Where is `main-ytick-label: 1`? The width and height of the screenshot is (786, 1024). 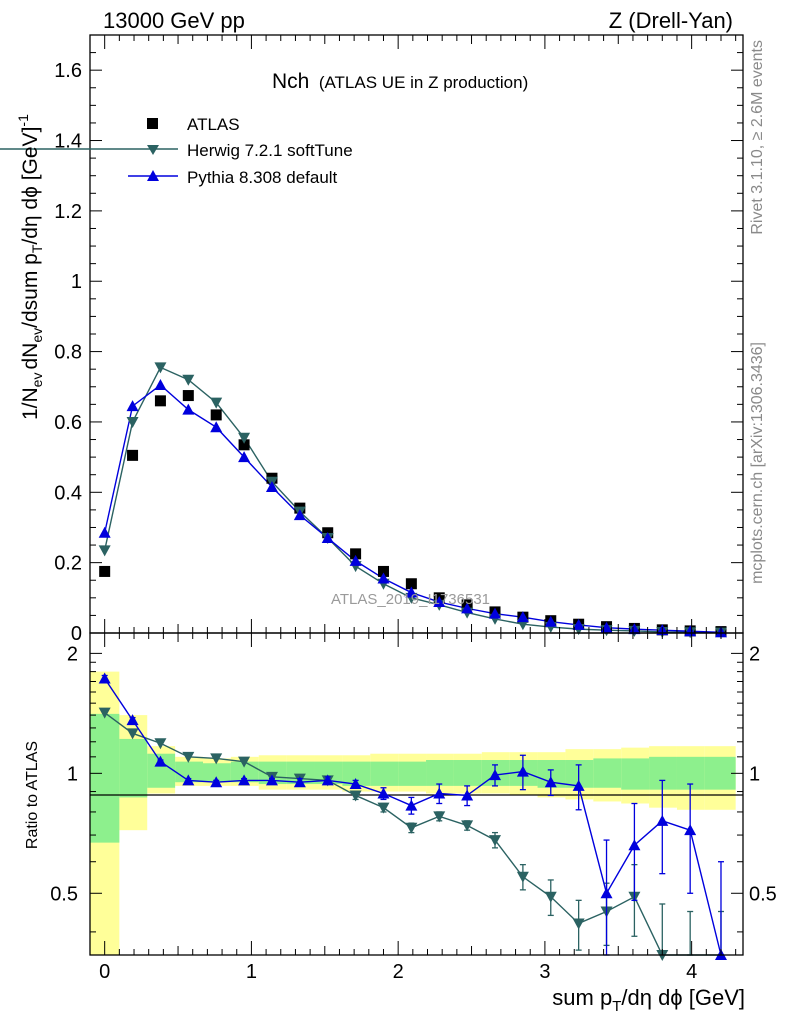
main-ytick-label: 1 is located at coordinates (76, 282).